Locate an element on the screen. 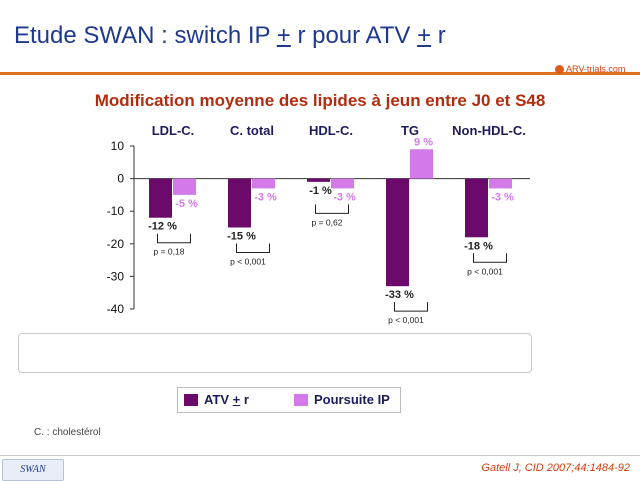 The image size is (640, 481). category-label: Non-HDL-C. is located at coordinates (489, 130).